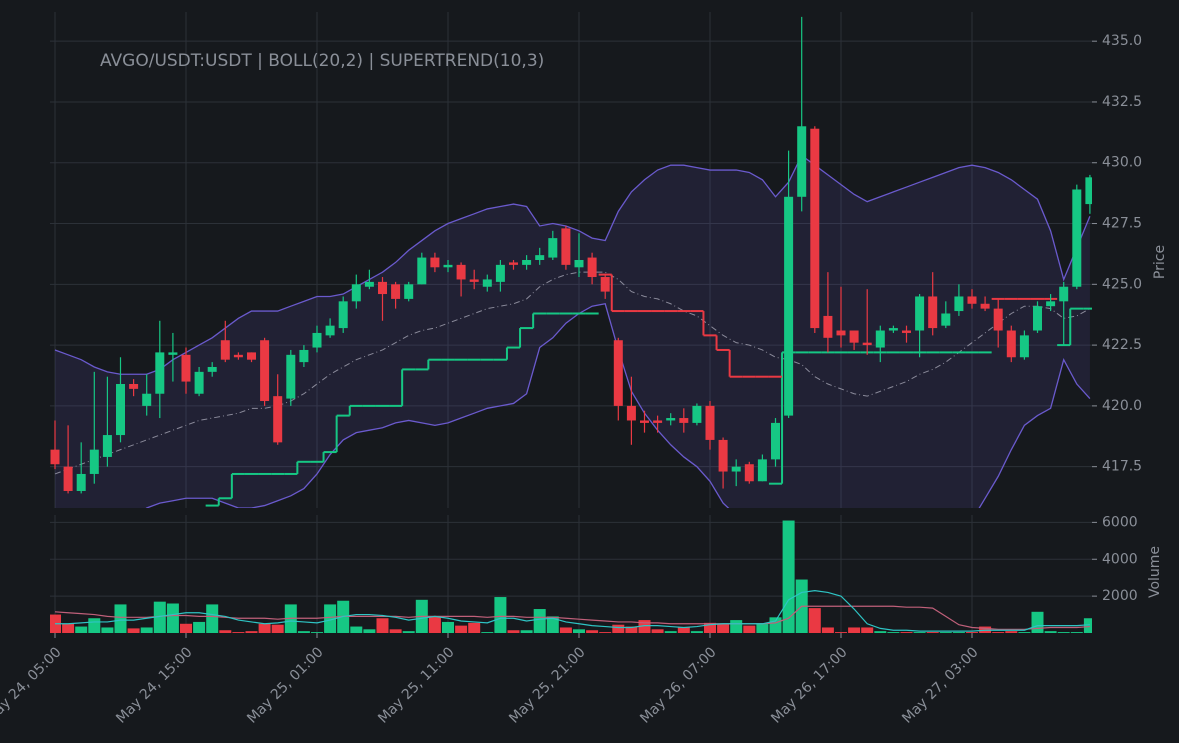 Image resolution: width=1179 pixels, height=743 pixels. I want to click on x-tick-label: May 24, 05:00, so click(32, 685).